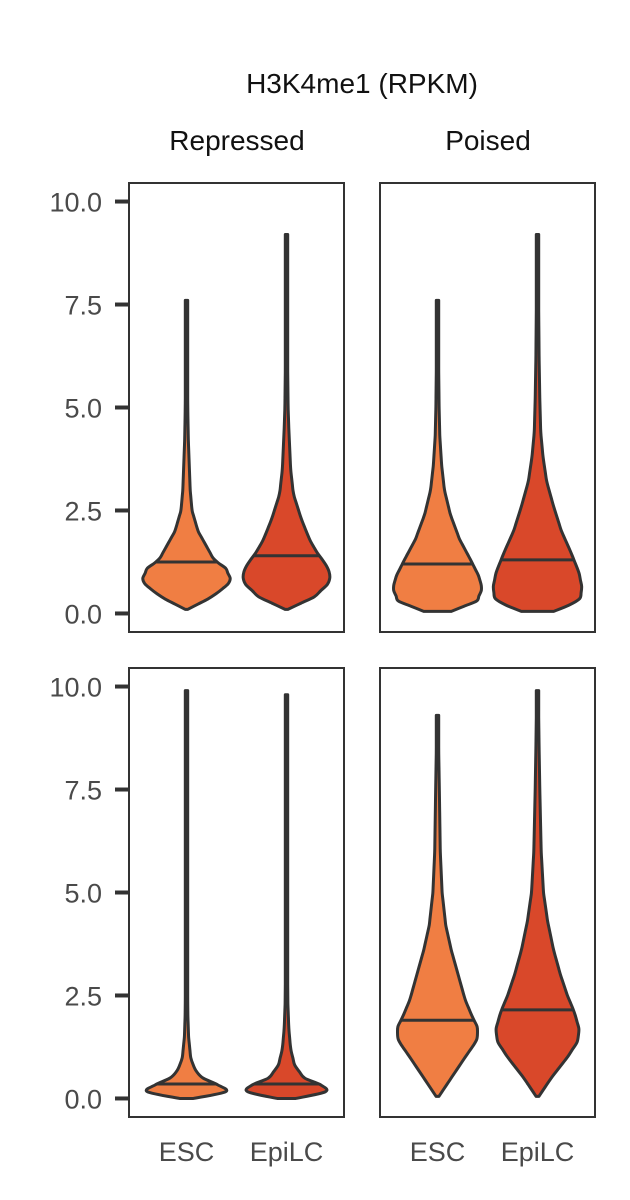 This screenshot has height=1200, width=630. I want to click on chart-title: H3K4me1 (RPKM), so click(362, 83).